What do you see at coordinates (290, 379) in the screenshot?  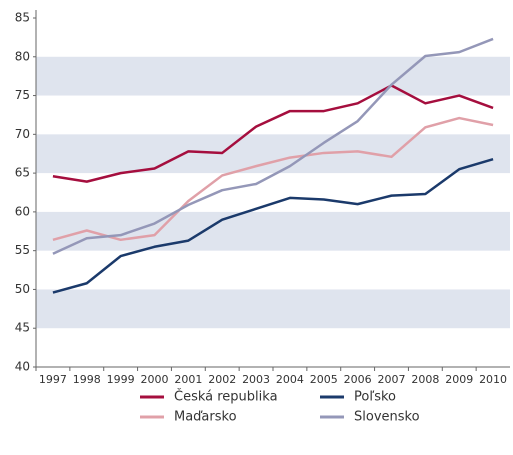 I see `x-tick-label: 2004` at bounding box center [290, 379].